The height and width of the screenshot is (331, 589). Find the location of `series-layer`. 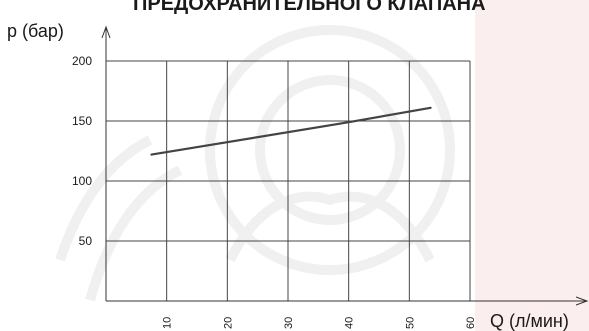

series-layer is located at coordinates (291, 131).